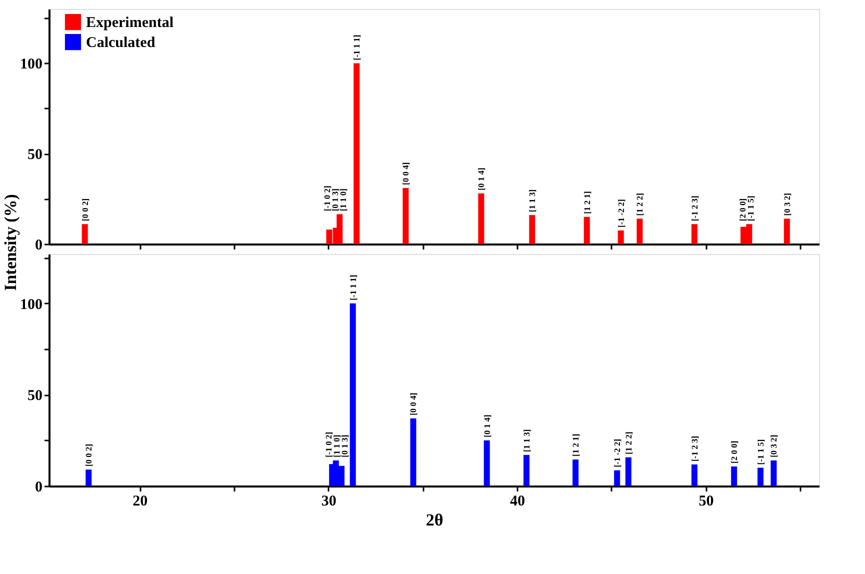 This screenshot has height=574, width=865. Describe the element at coordinates (130, 23) in the screenshot. I see `legend-label: Experimental` at that location.